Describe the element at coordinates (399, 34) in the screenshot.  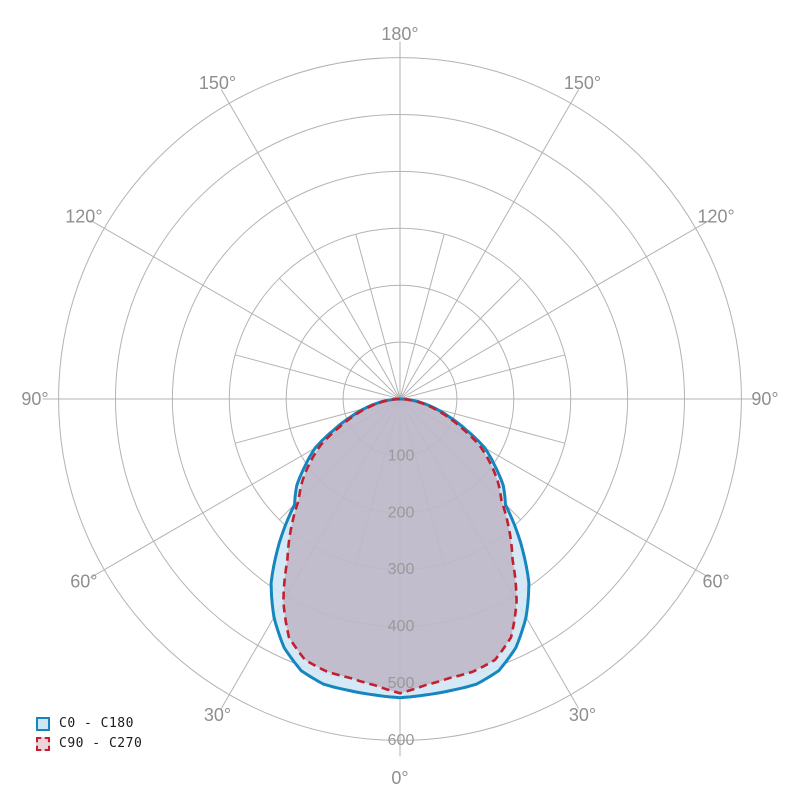
I see `angle-tick-label: 180°` at that location.